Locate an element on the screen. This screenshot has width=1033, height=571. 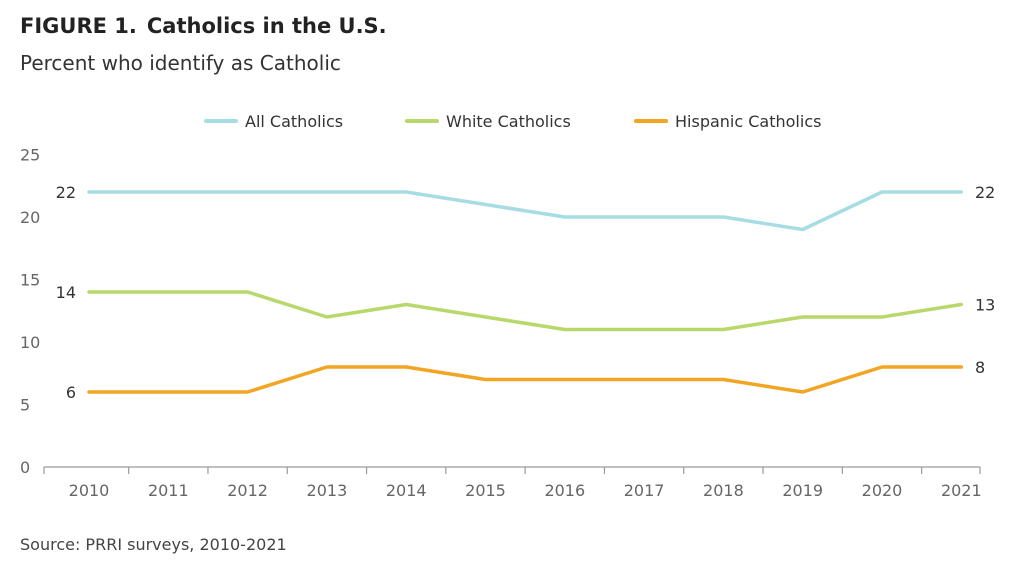
legend-item: All Catholics is located at coordinates (273, 121).